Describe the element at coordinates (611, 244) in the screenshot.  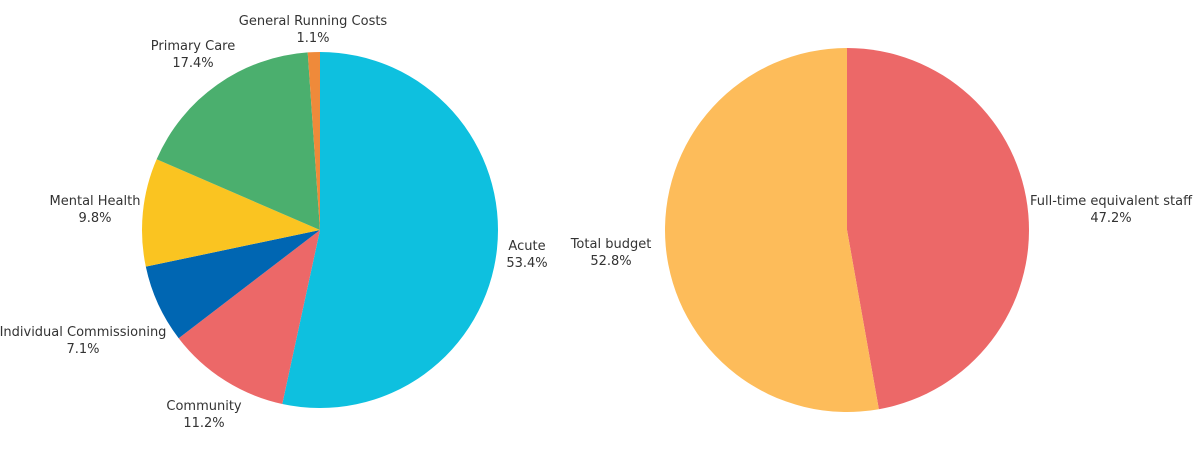
I see `slice-label-total-budget: Total budget` at that location.